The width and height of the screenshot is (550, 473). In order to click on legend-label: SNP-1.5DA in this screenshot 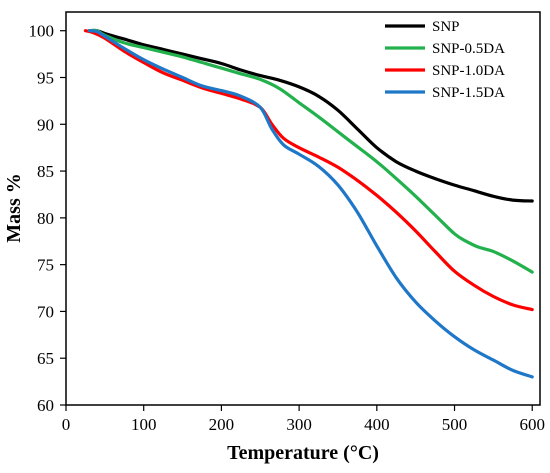, I will do `click(468, 93)`.